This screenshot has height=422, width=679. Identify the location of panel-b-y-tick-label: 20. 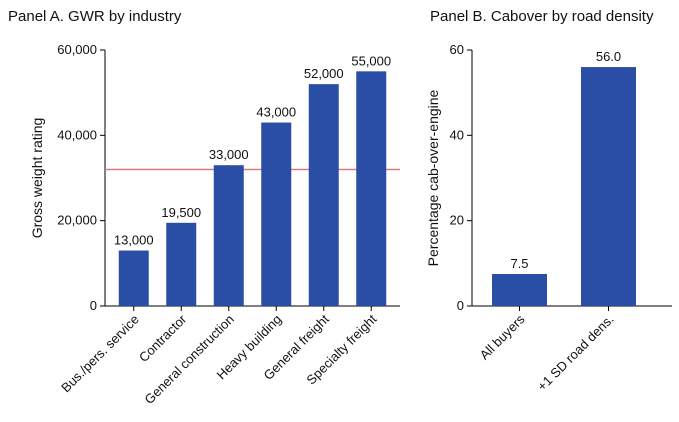
(457, 220).